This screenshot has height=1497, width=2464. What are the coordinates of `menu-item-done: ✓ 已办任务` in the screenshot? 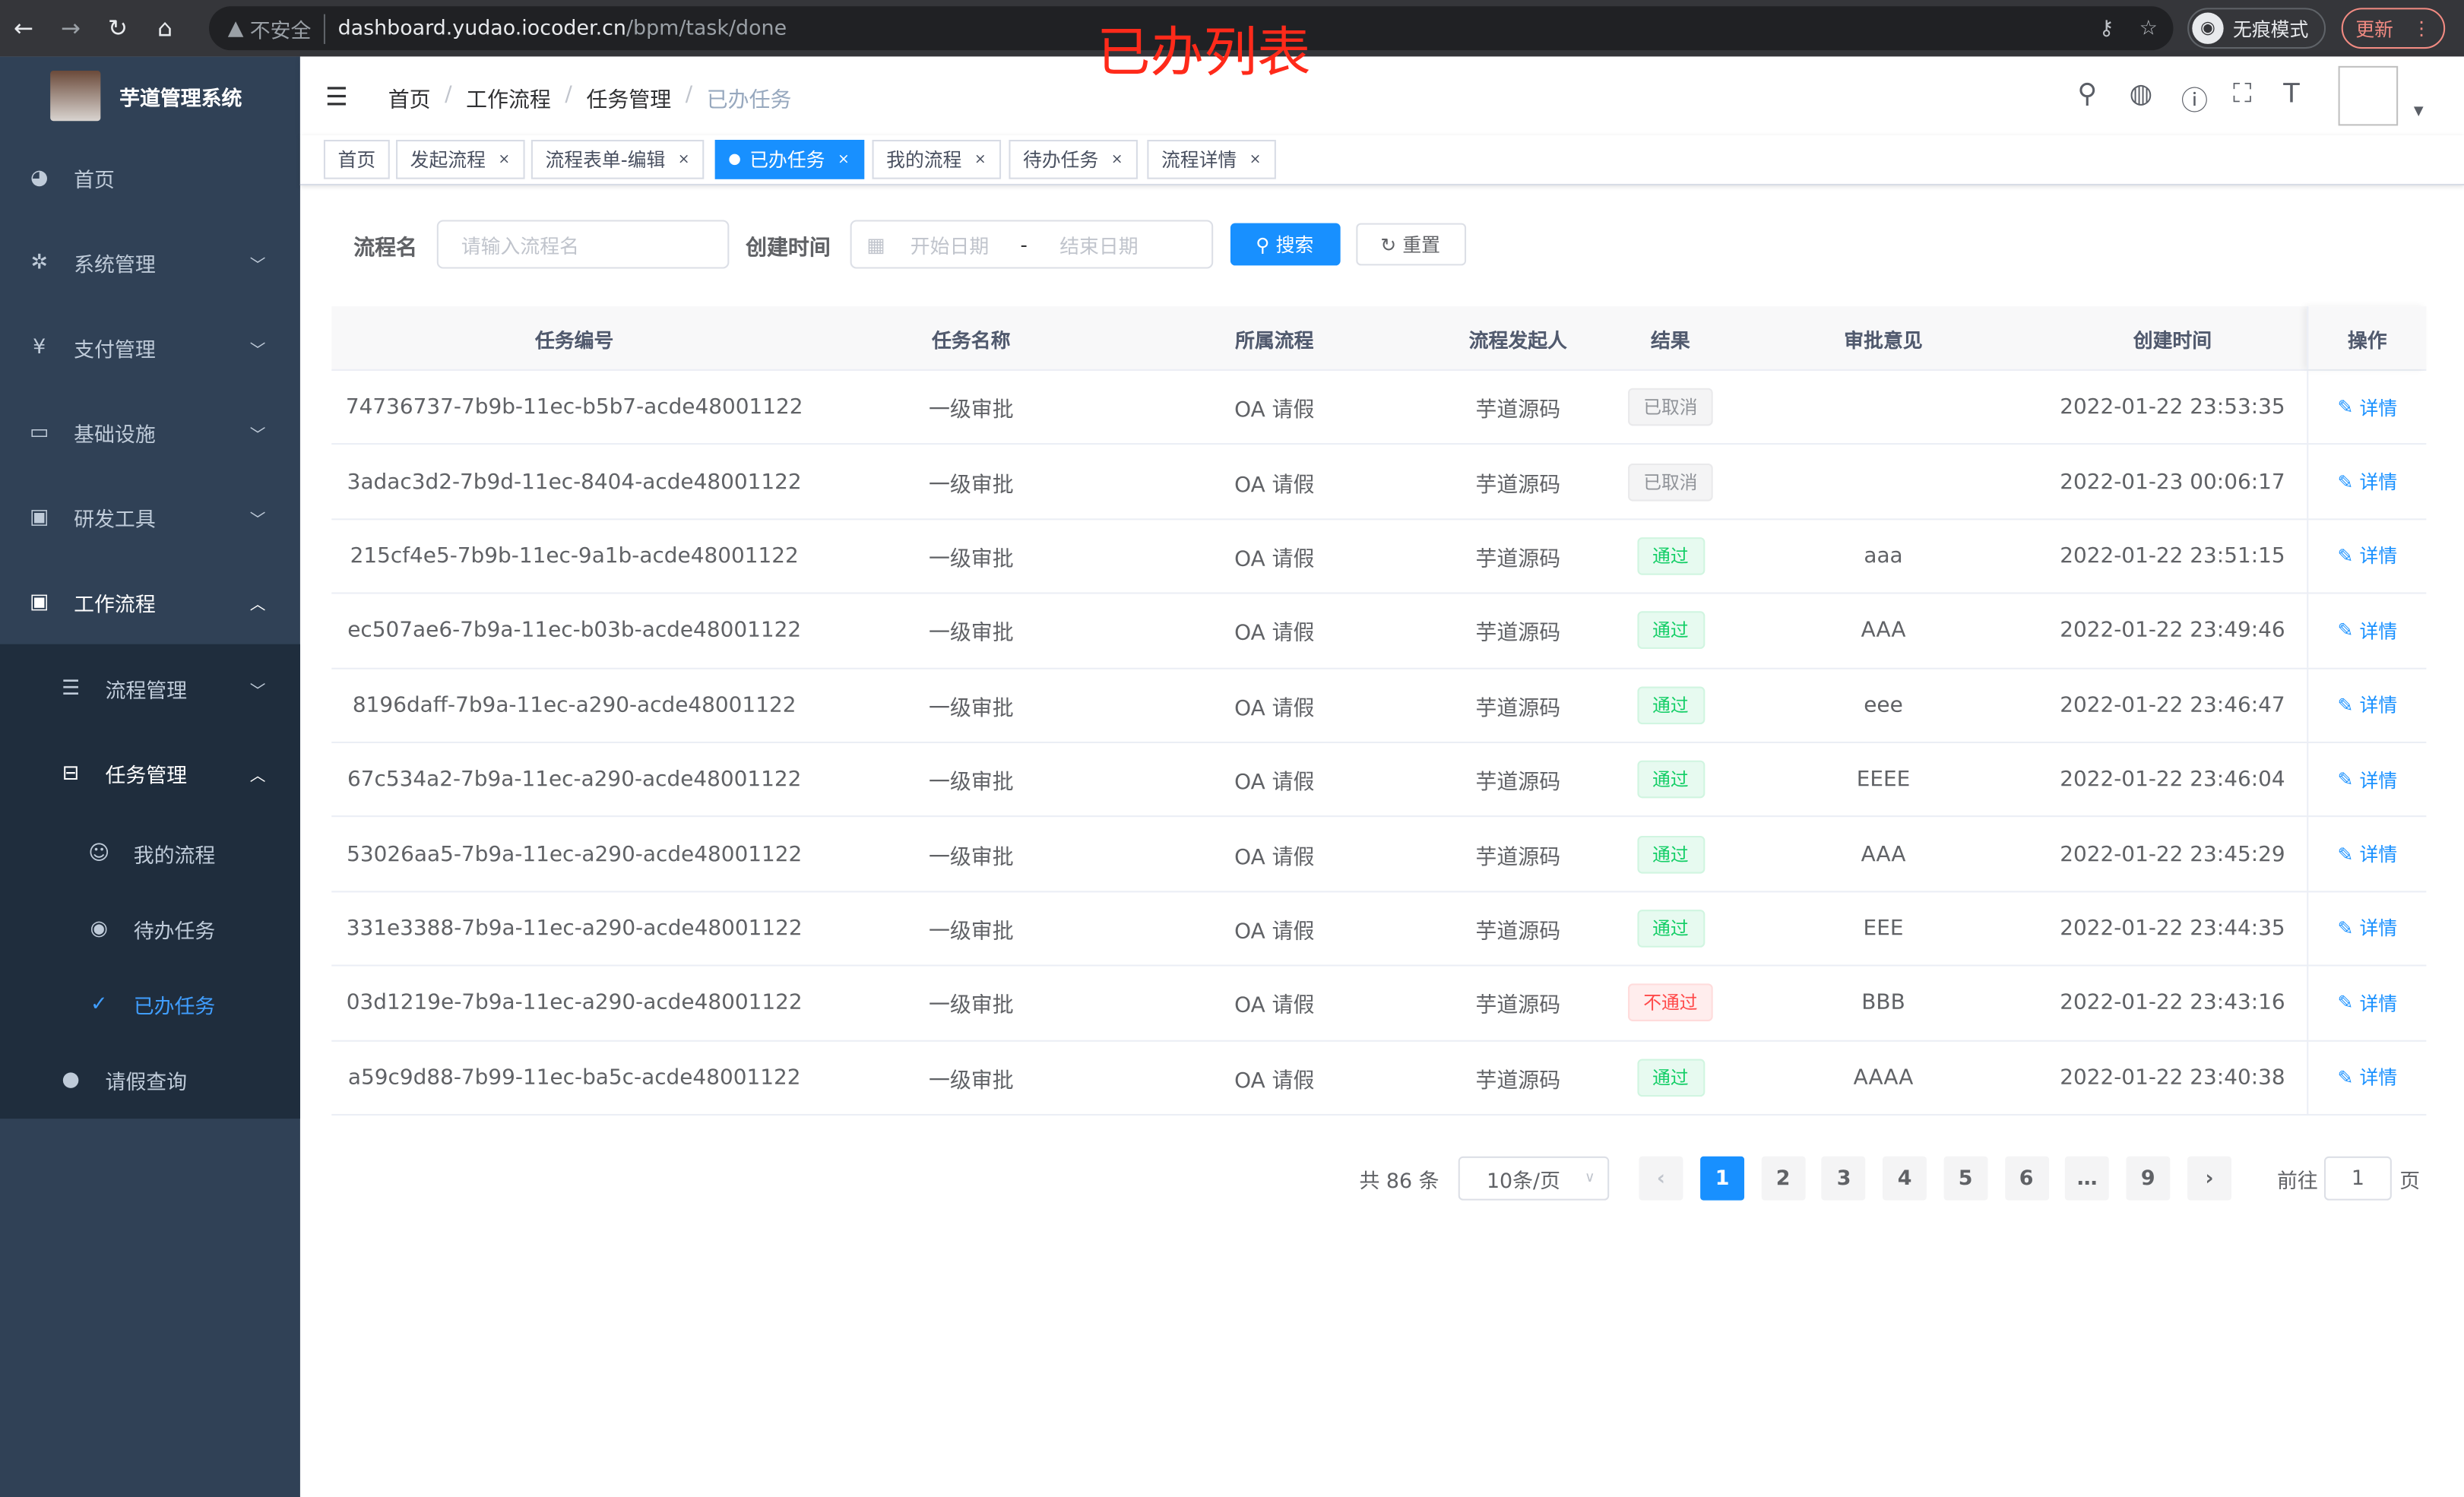 It's located at (150, 1004).